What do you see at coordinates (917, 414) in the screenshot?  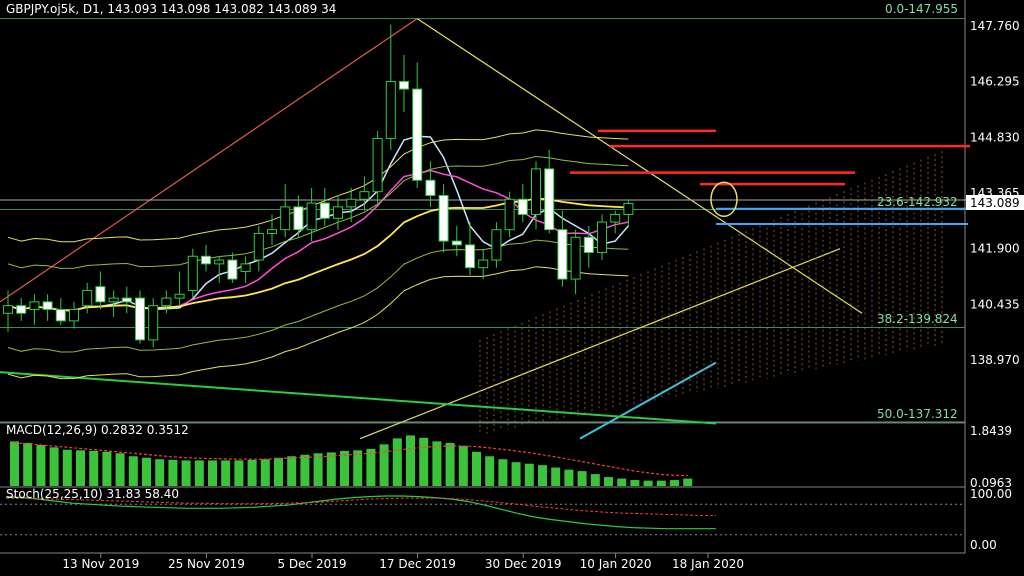 I see `fib-label-50: 50.0-137.312` at bounding box center [917, 414].